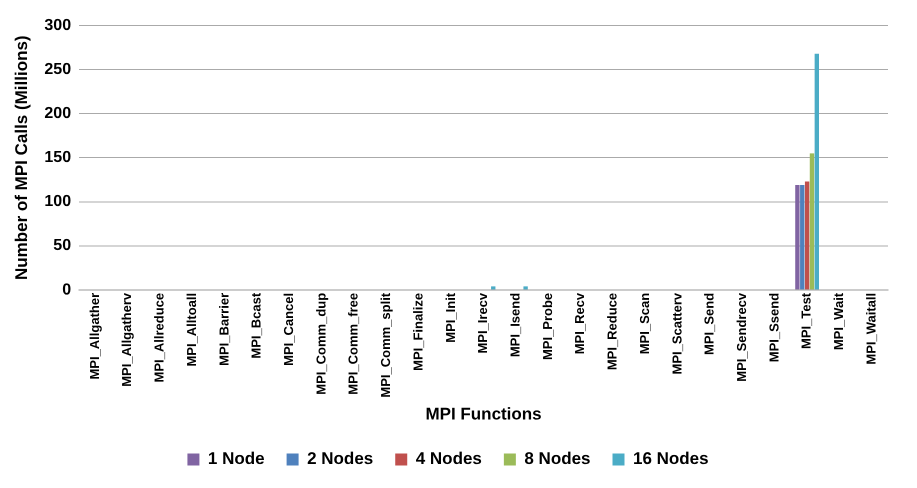  Describe the element at coordinates (774, 327) in the screenshot. I see `x-tick-label: MPI_Ssend` at that location.